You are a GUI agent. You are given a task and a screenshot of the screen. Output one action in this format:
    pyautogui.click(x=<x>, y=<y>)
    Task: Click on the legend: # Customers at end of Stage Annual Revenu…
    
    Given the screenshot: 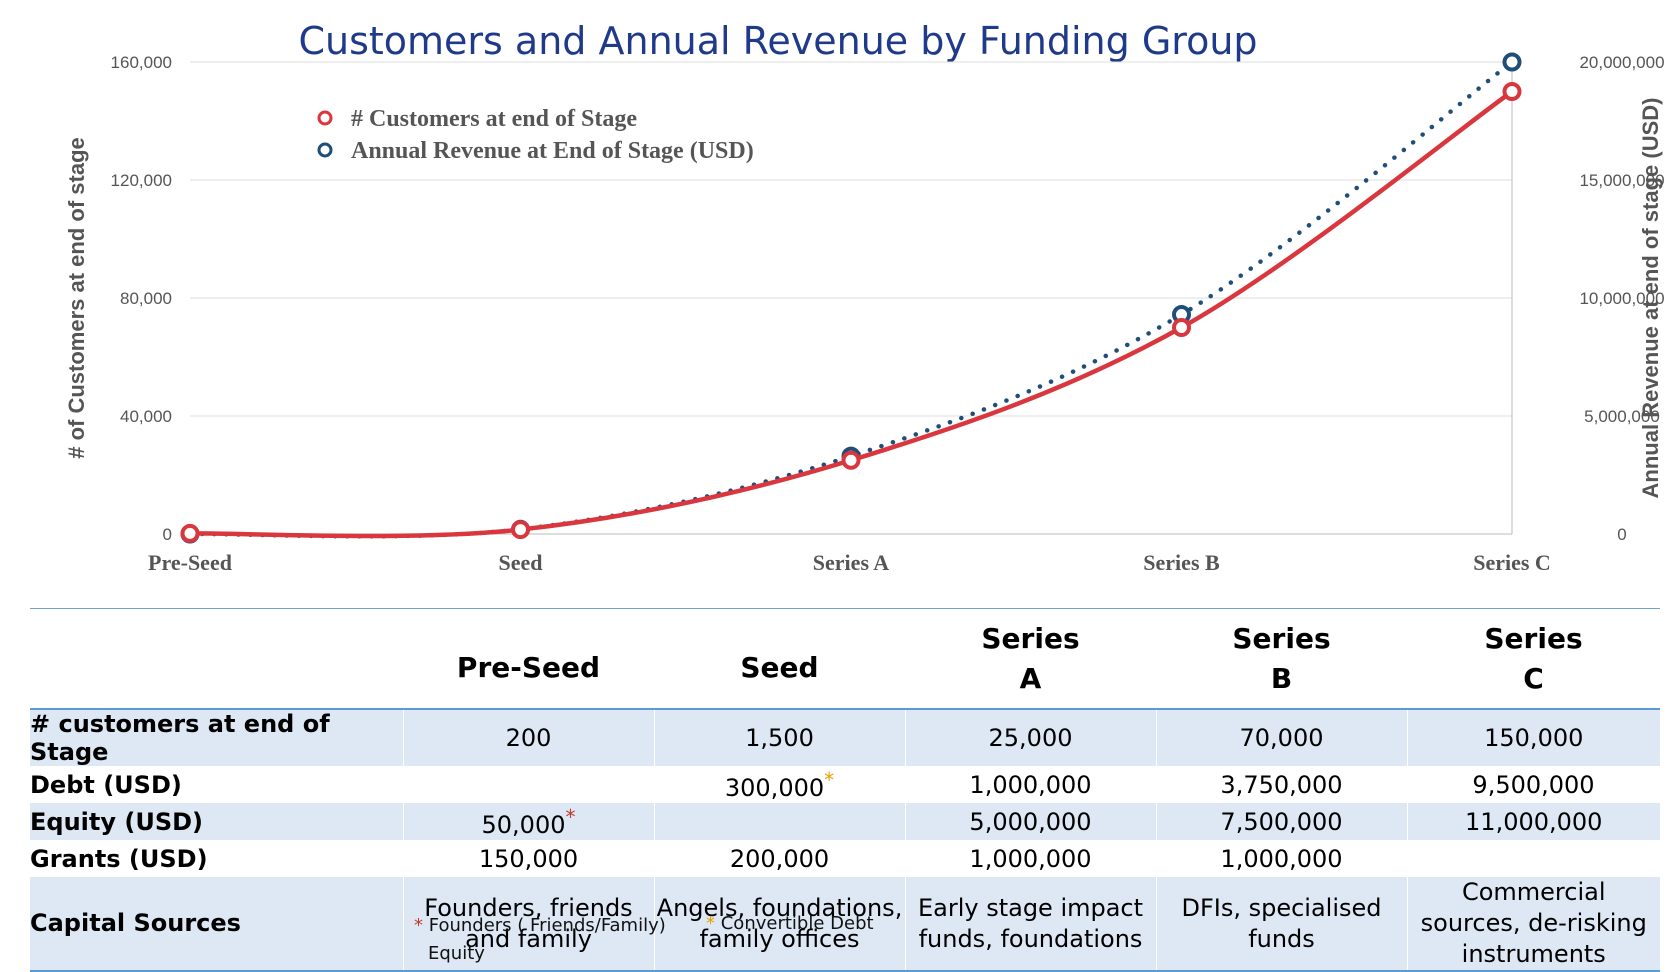 What is the action you would take?
    pyautogui.click(x=535, y=135)
    